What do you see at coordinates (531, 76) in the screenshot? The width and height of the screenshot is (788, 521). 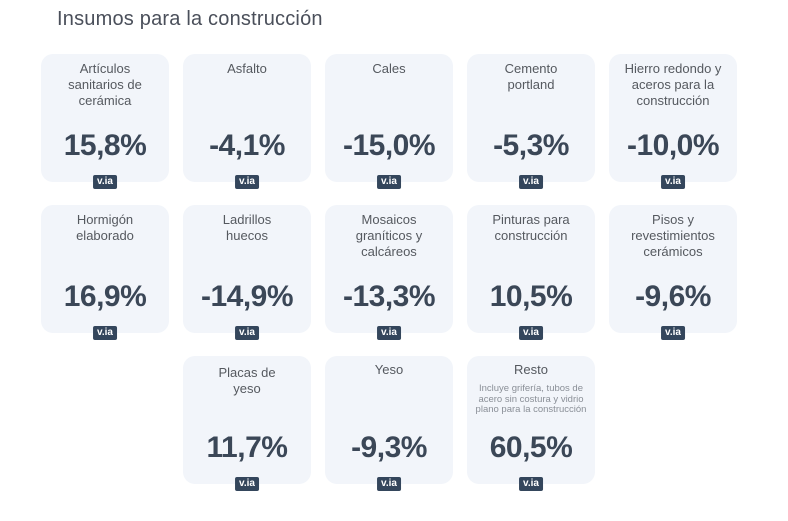 I see `card-label: Cemento portland` at bounding box center [531, 76].